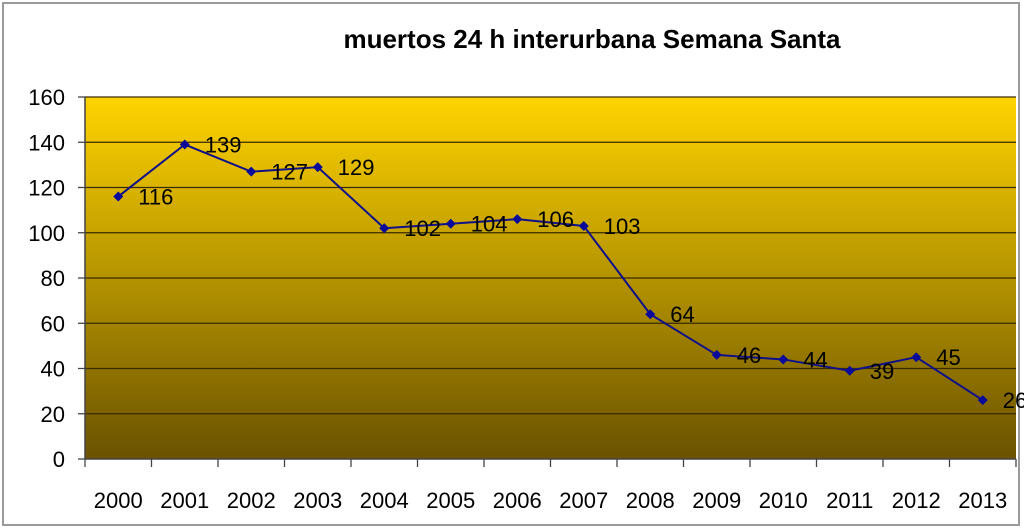  What do you see at coordinates (46, 142) in the screenshot?
I see `y-tick-label: 140` at bounding box center [46, 142].